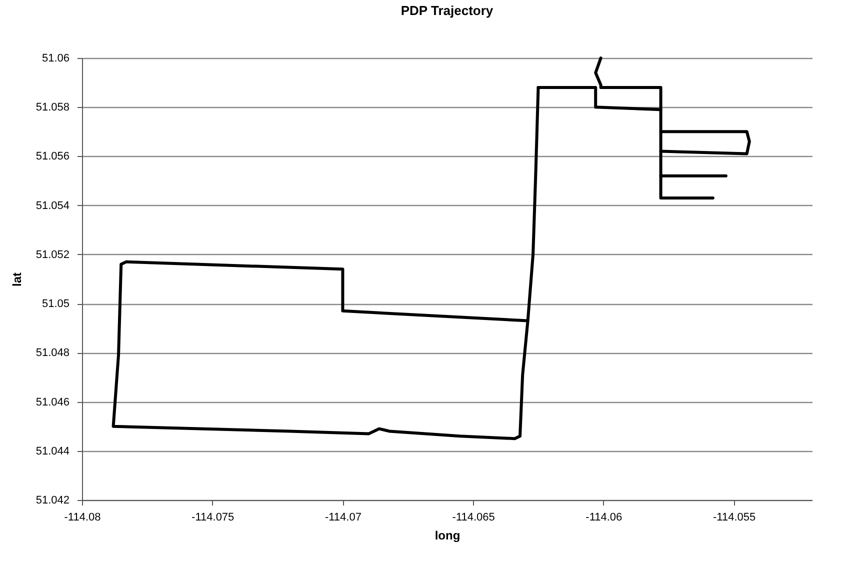 The height and width of the screenshot is (588, 842). What do you see at coordinates (53, 402) in the screenshot?
I see `y-tick-label: 51.046` at bounding box center [53, 402].